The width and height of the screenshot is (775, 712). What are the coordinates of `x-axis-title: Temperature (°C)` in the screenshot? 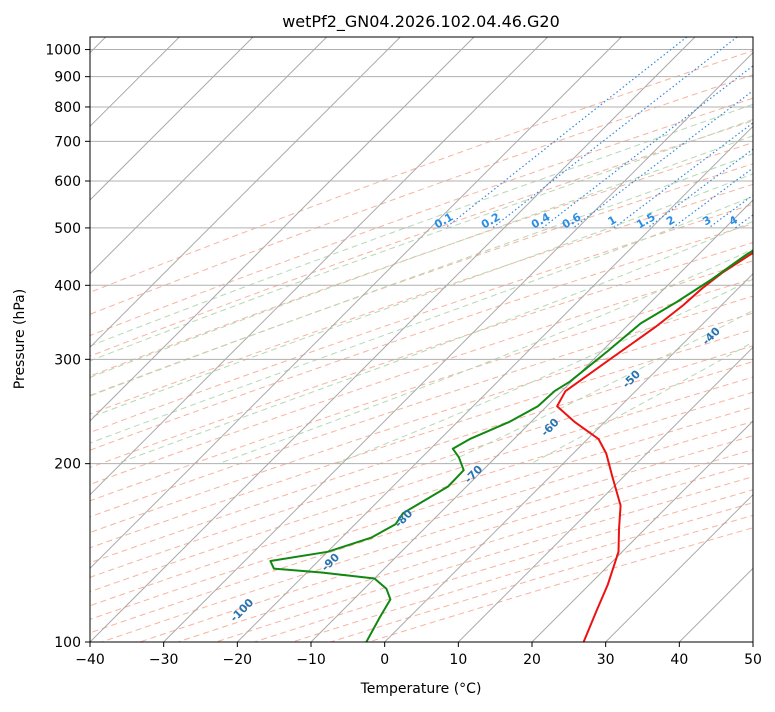 It's located at (421, 689).